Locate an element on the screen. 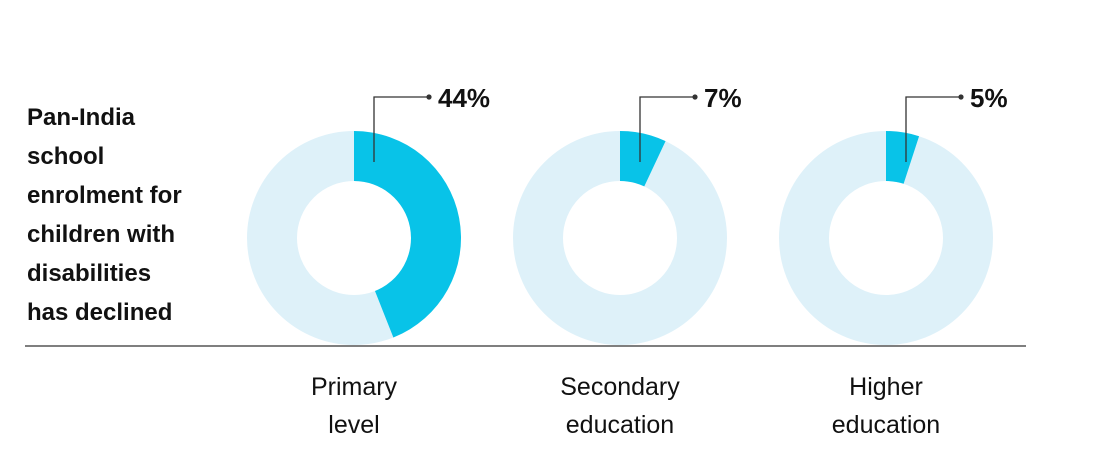 Image resolution: width=1095 pixels, height=476 pixels. chart-title-line: has declined is located at coordinates (100, 312).